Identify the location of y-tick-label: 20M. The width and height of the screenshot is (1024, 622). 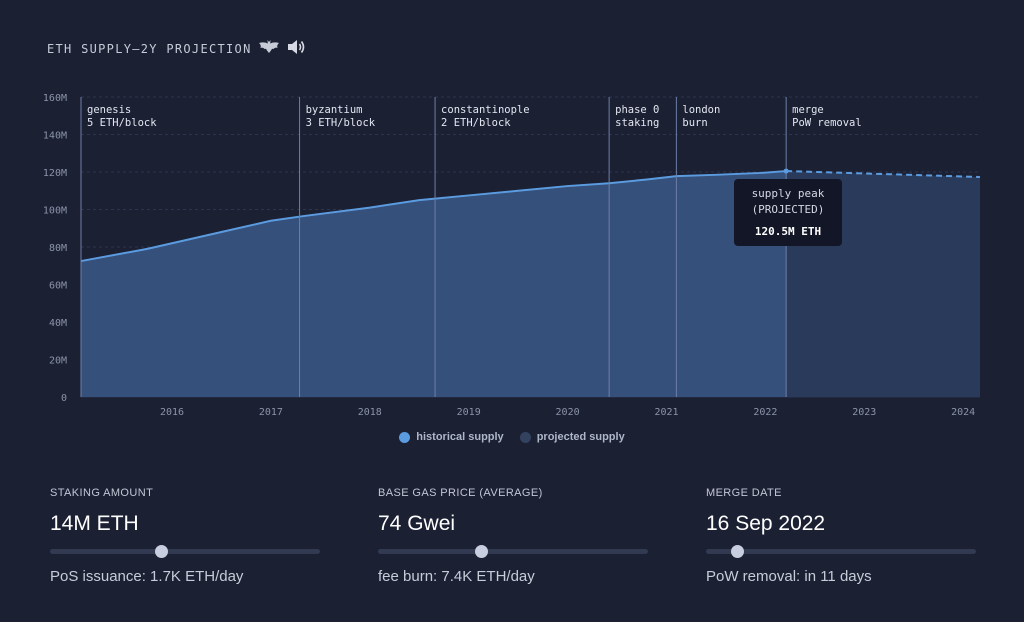
(58, 361).